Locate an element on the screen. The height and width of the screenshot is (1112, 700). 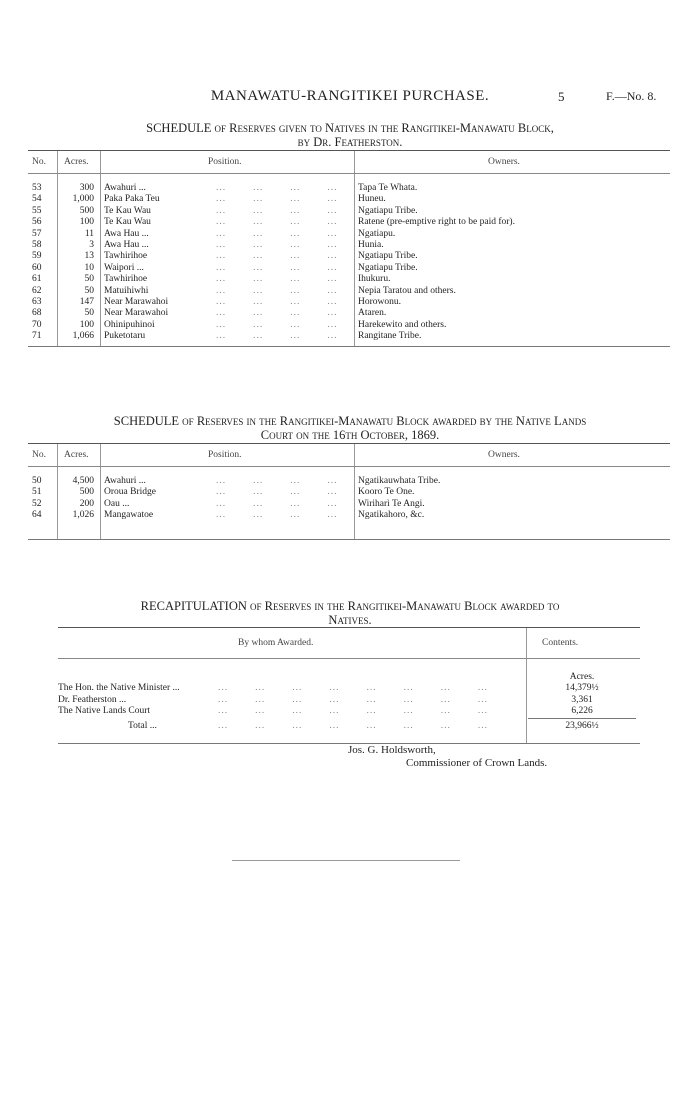
row-acres: 100 is located at coordinates (86, 324).